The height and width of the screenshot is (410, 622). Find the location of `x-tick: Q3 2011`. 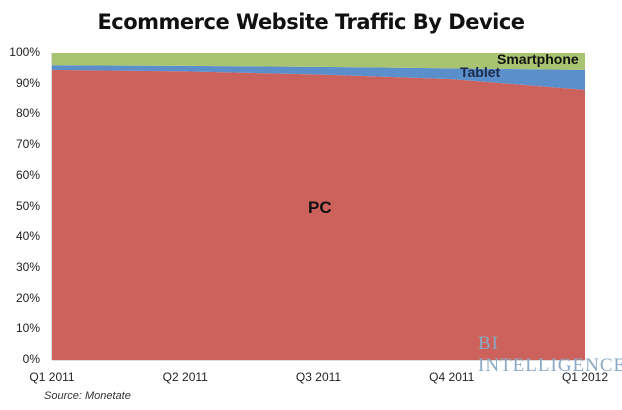

x-tick: Q3 2011 is located at coordinates (318, 377).